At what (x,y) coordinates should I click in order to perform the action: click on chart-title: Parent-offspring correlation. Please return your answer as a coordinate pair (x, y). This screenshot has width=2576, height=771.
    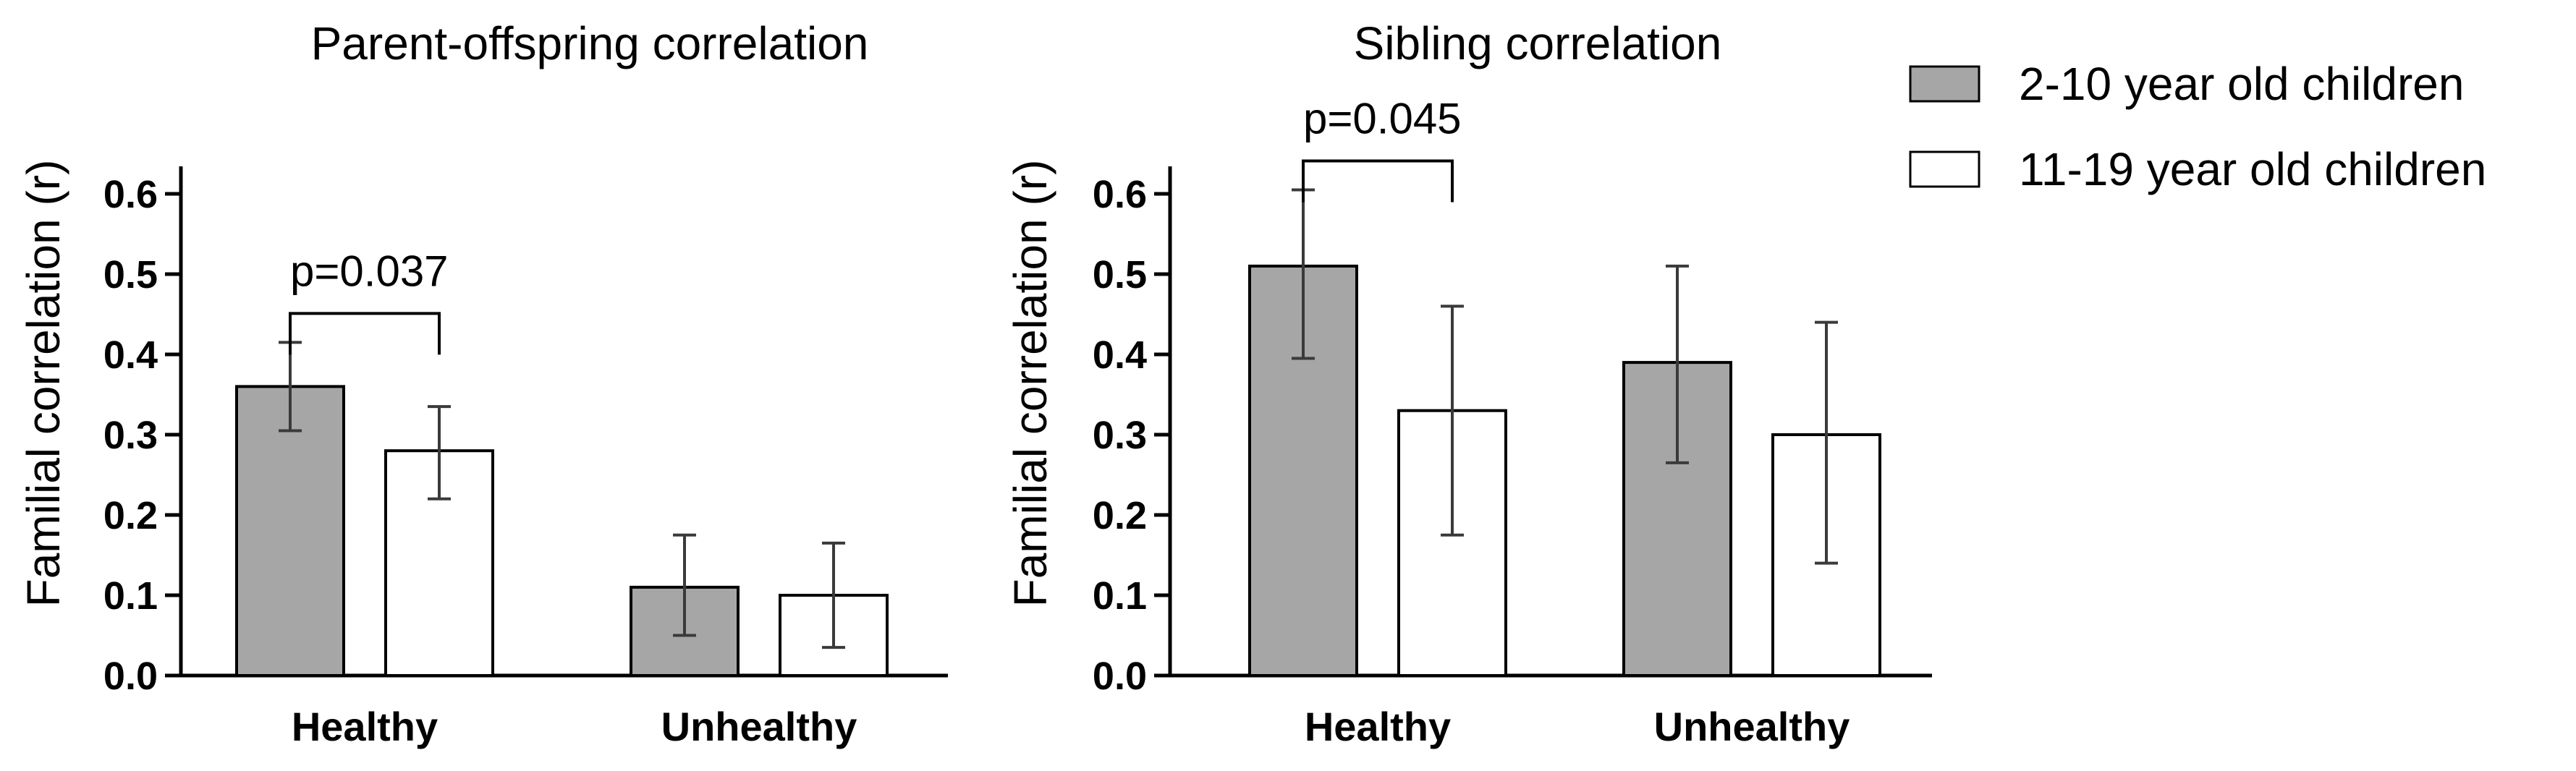
    Looking at the image, I should click on (590, 43).